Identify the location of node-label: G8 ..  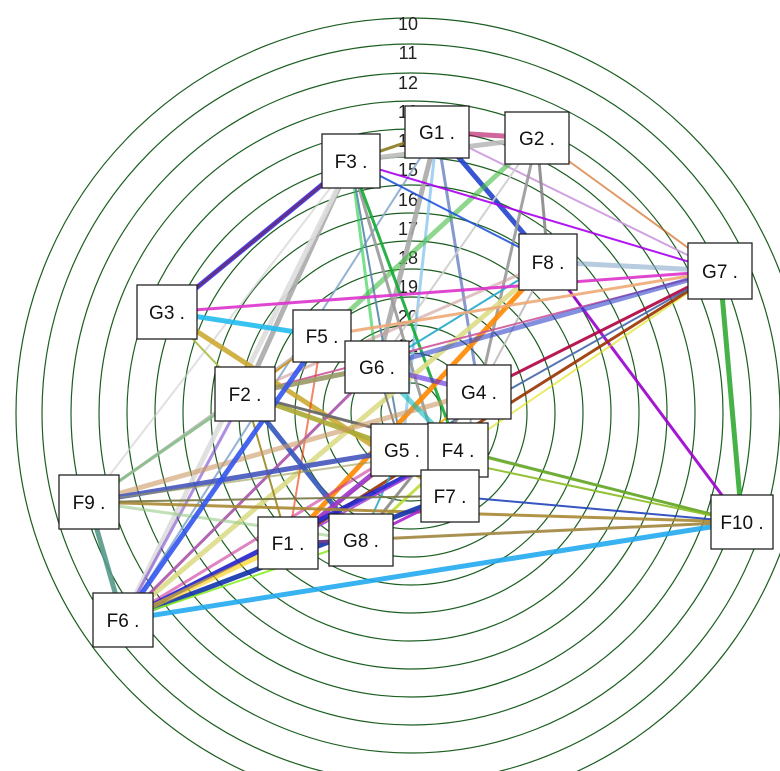
(361, 541).